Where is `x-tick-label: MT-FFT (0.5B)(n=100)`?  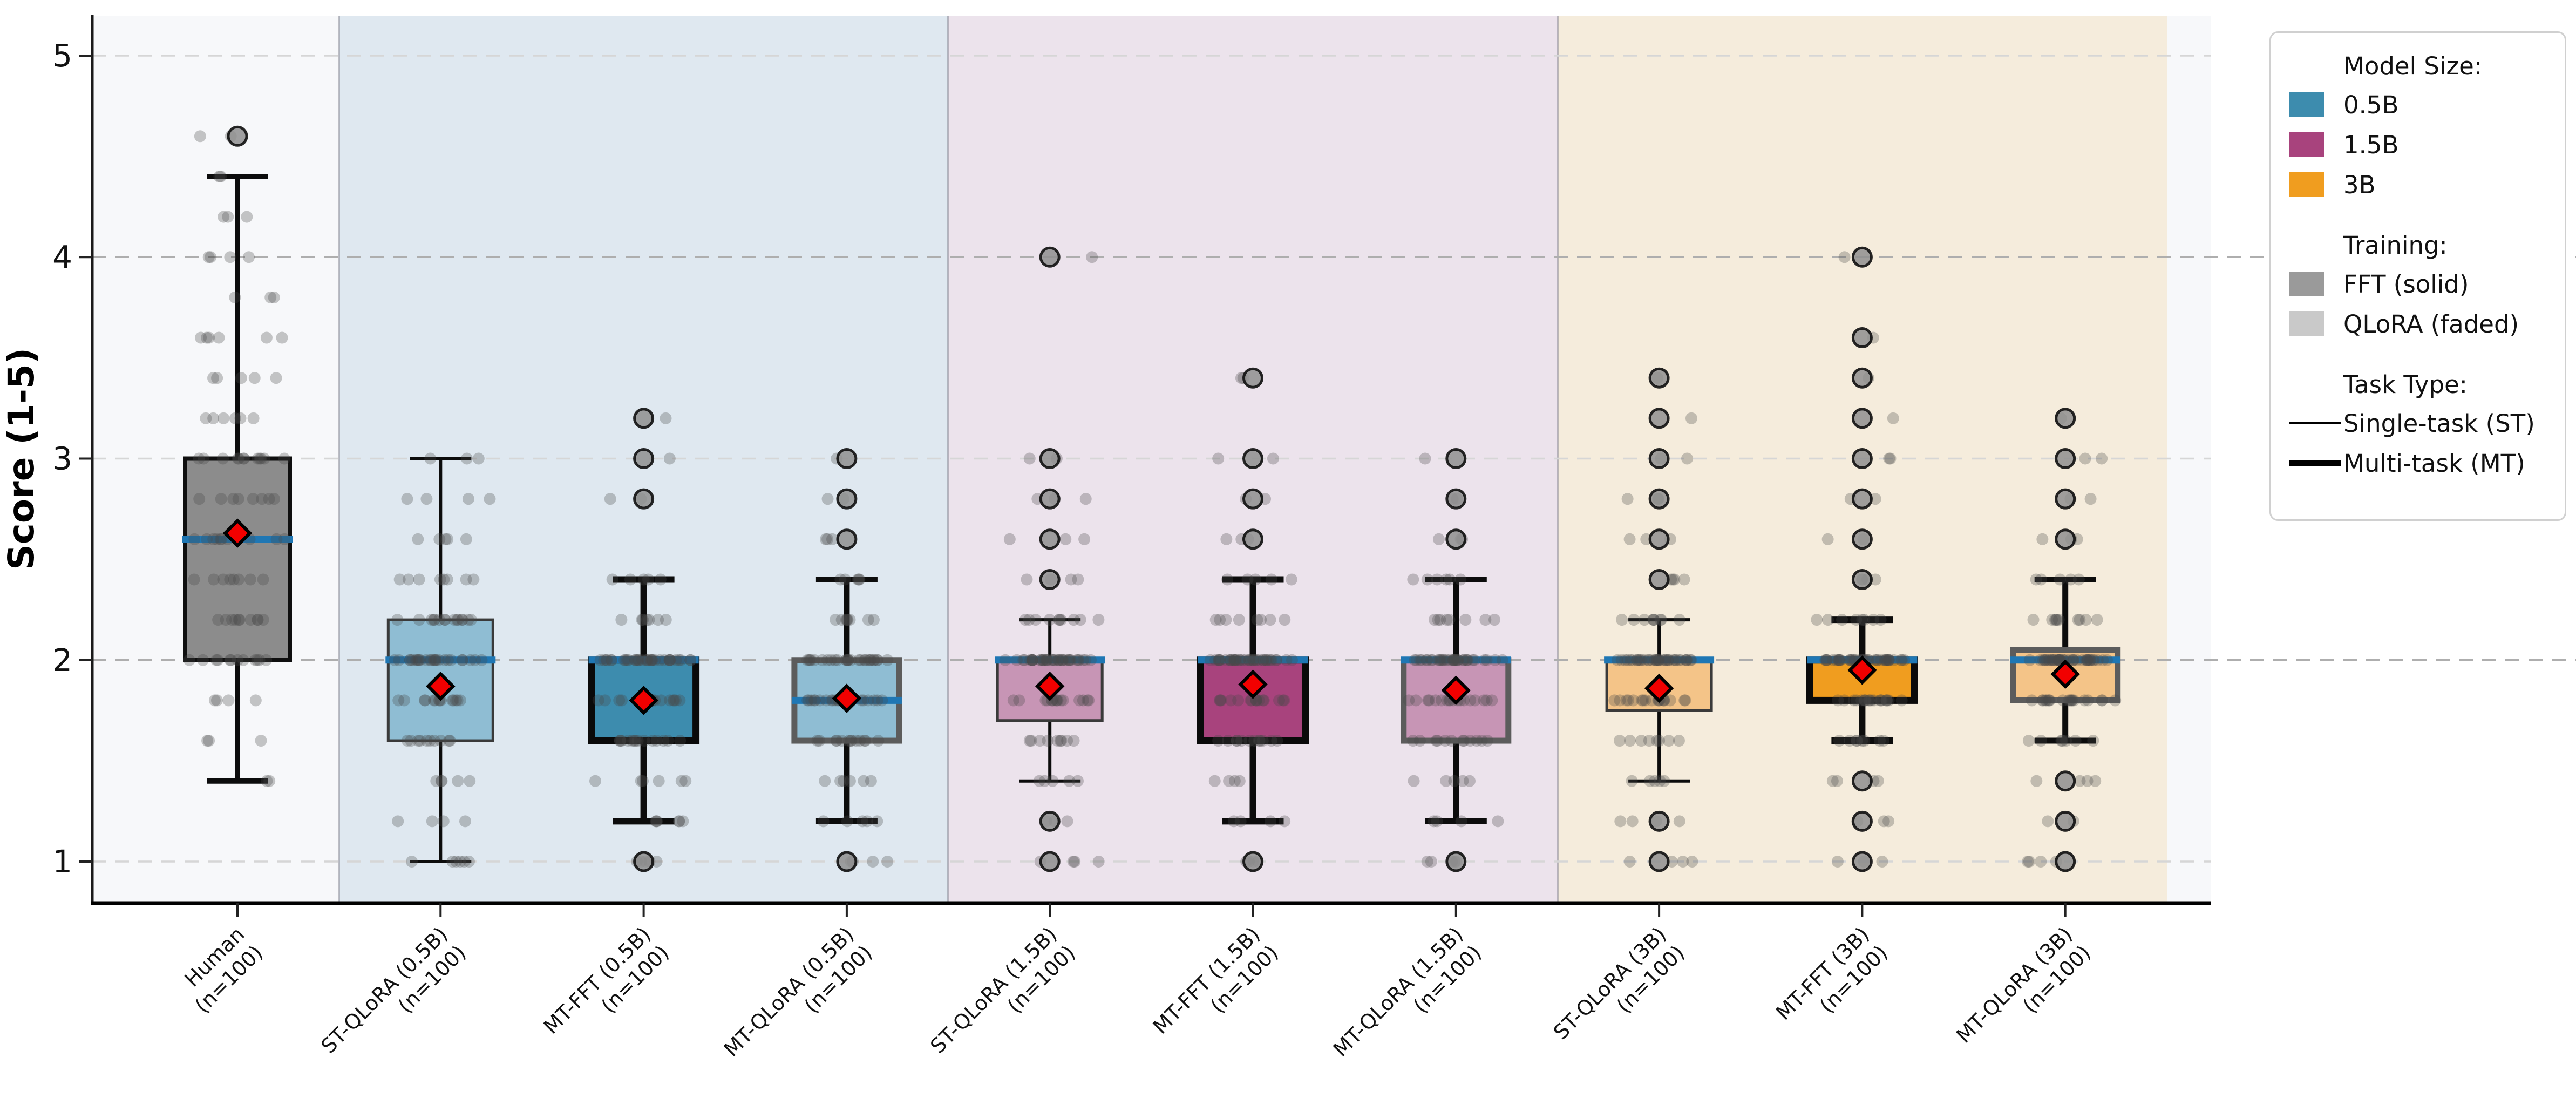
x-tick-label: MT-FFT (0.5B)(n=100) is located at coordinates (606, 980).